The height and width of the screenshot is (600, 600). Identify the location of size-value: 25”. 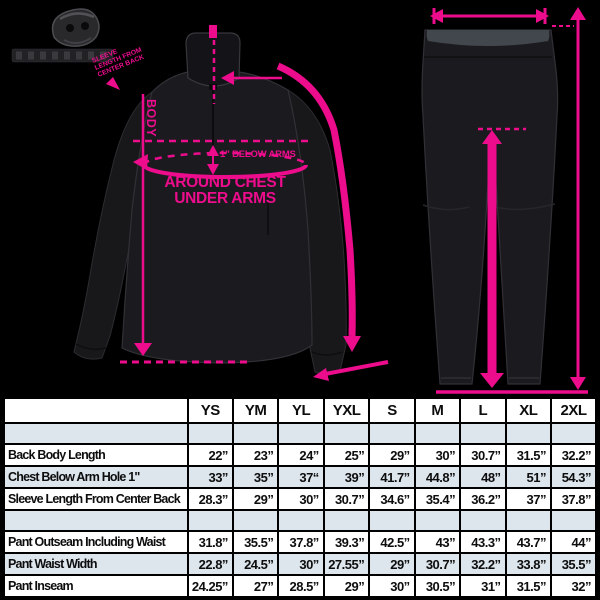
(346, 455).